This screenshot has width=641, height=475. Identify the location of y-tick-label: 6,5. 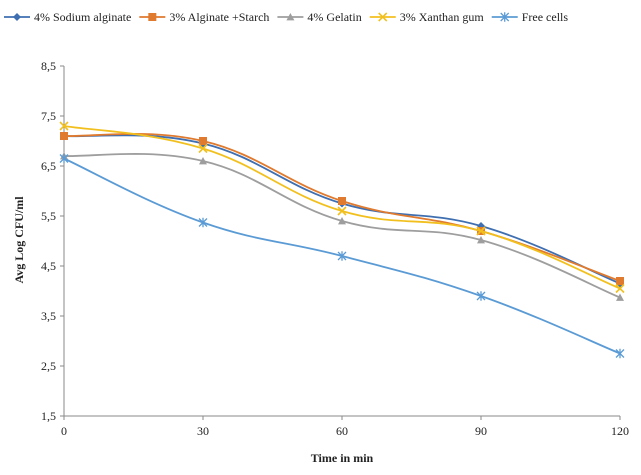
(48, 166).